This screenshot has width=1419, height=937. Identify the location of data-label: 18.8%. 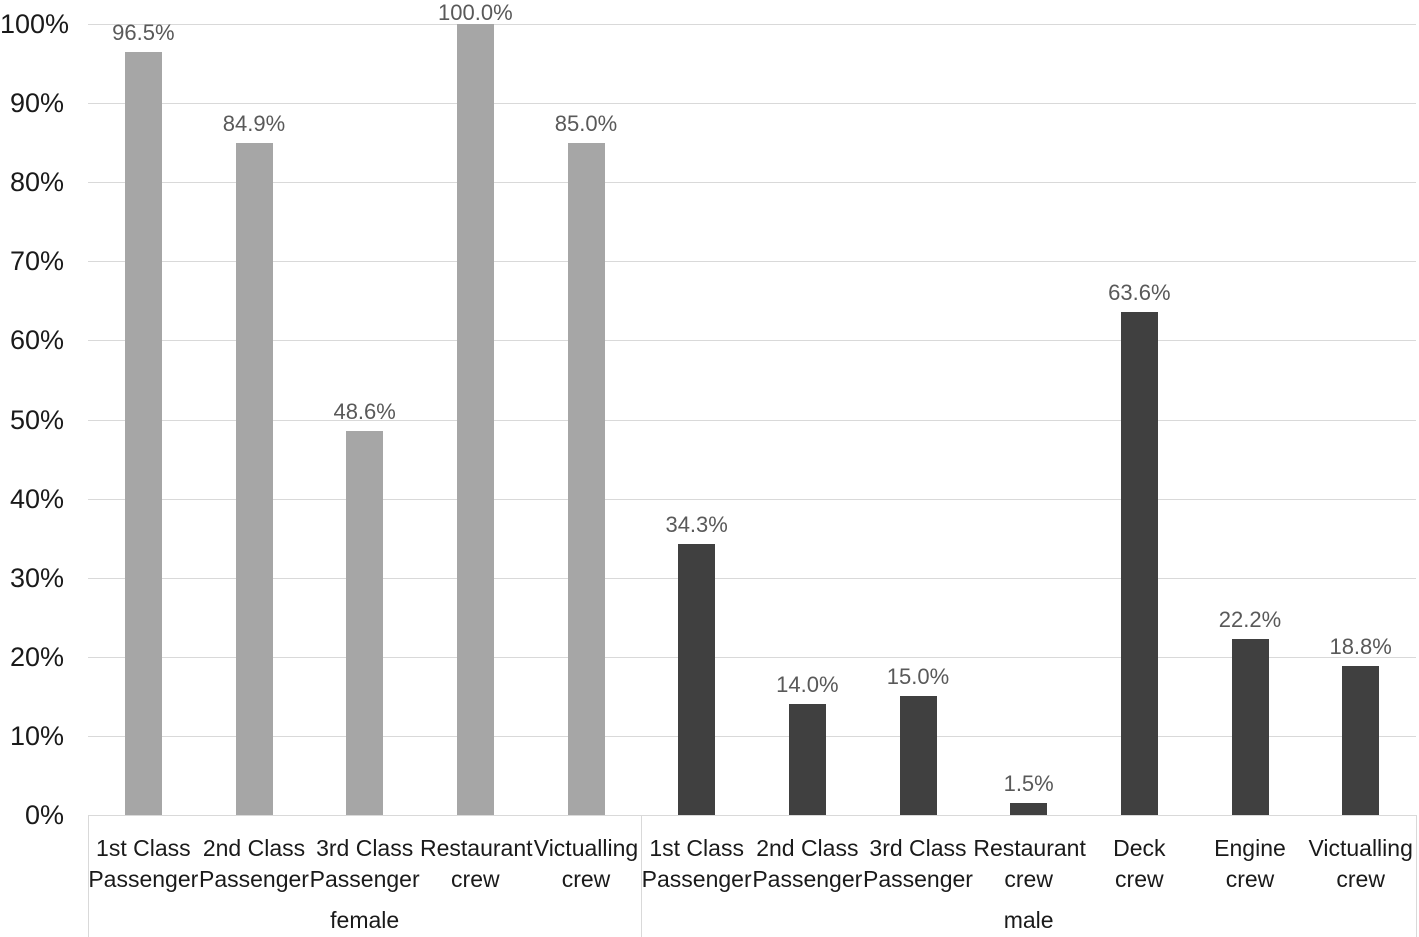
(1360, 647).